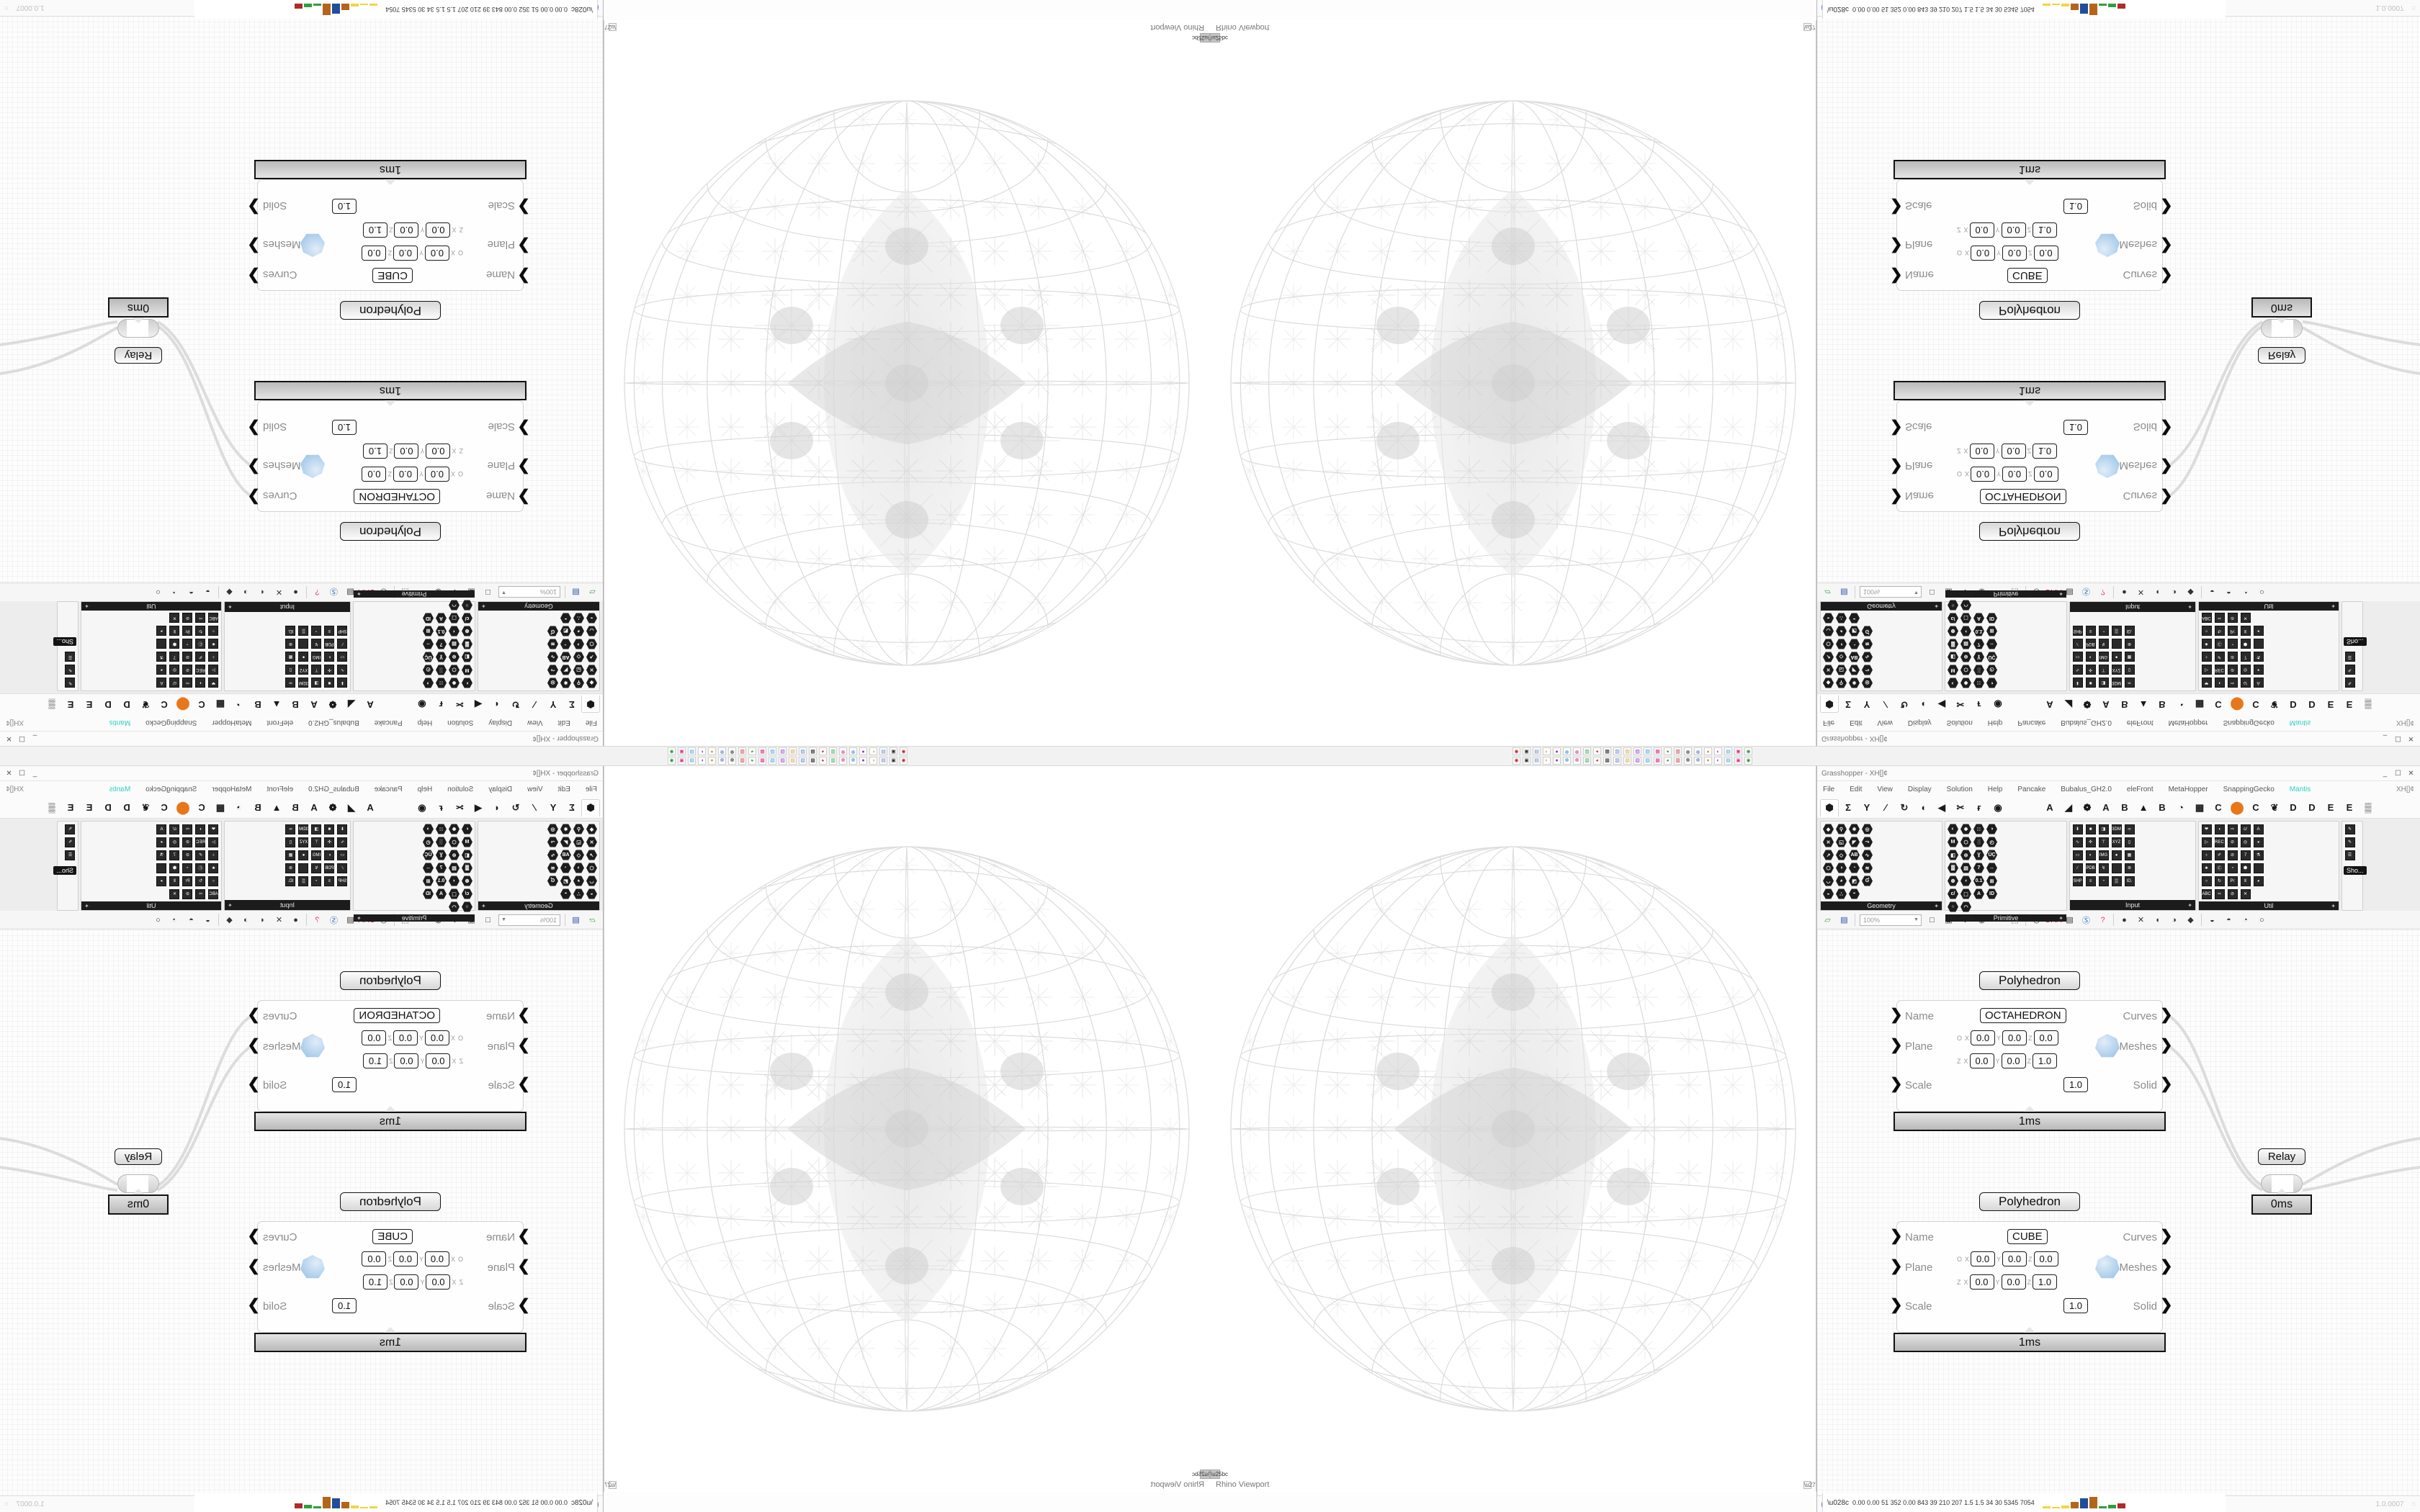 This screenshot has height=1512, width=2420. What do you see at coordinates (2086, 723) in the screenshot?
I see `menu-item-bubalus-gh2-0: Bubalus_GH2.0` at bounding box center [2086, 723].